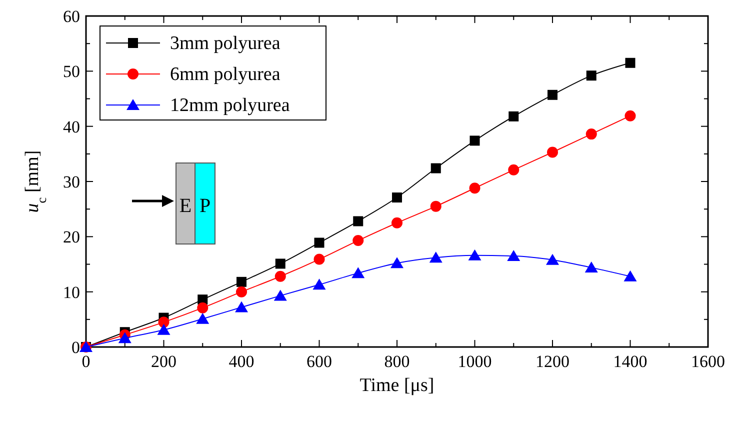 The width and height of the screenshot is (744, 423). What do you see at coordinates (230, 105) in the screenshot?
I see `legend-label: 12mm polyurea` at bounding box center [230, 105].